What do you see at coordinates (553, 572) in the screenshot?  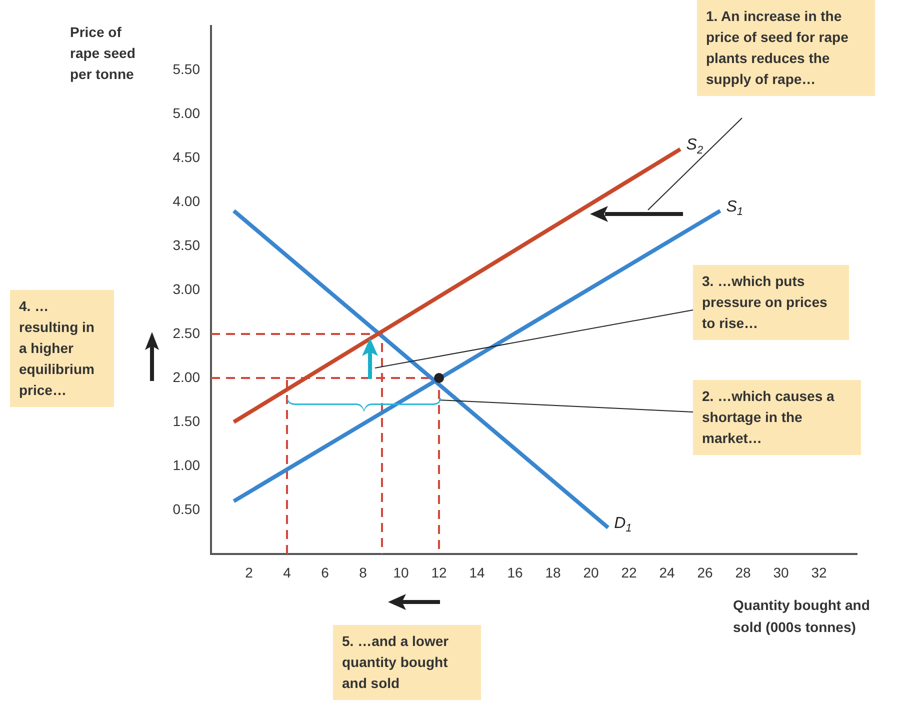 I see `x-tick-label: 18` at bounding box center [553, 572].